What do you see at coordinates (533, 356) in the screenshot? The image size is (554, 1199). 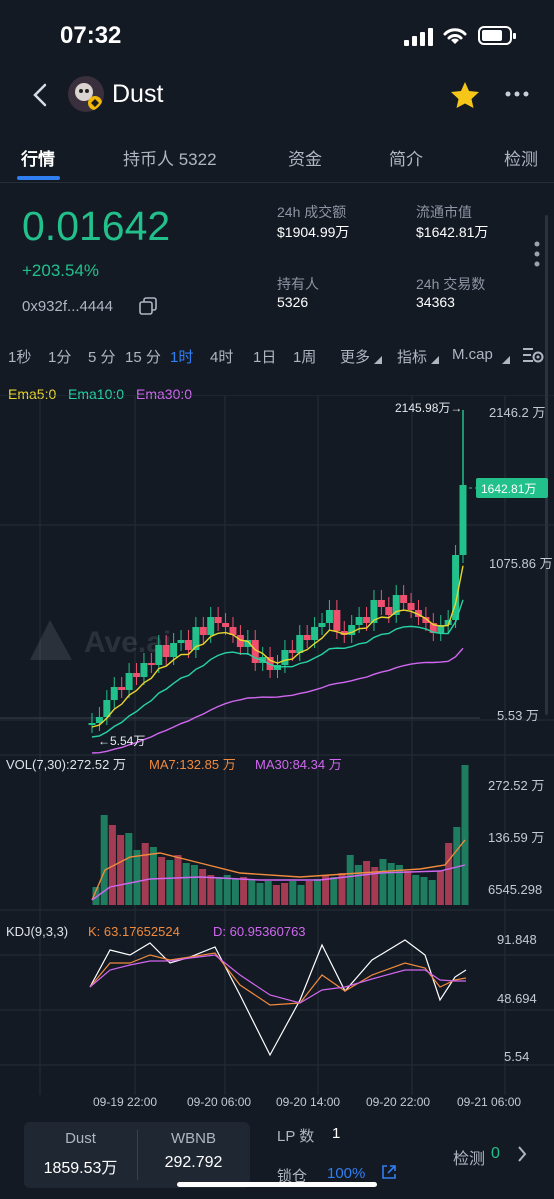 I see `chart-settings-icon` at bounding box center [533, 356].